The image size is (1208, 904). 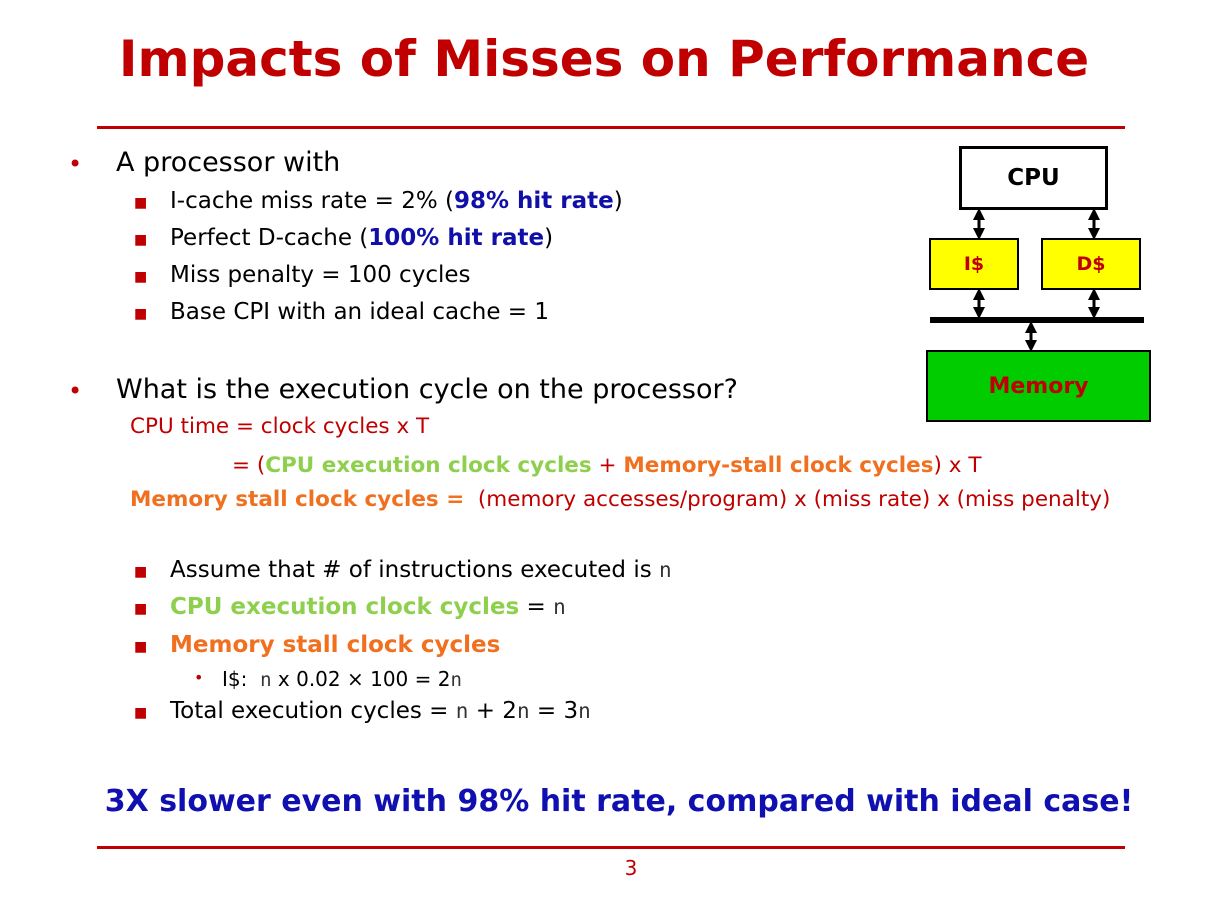 I want to click on title-divider, so click(x=611, y=127).